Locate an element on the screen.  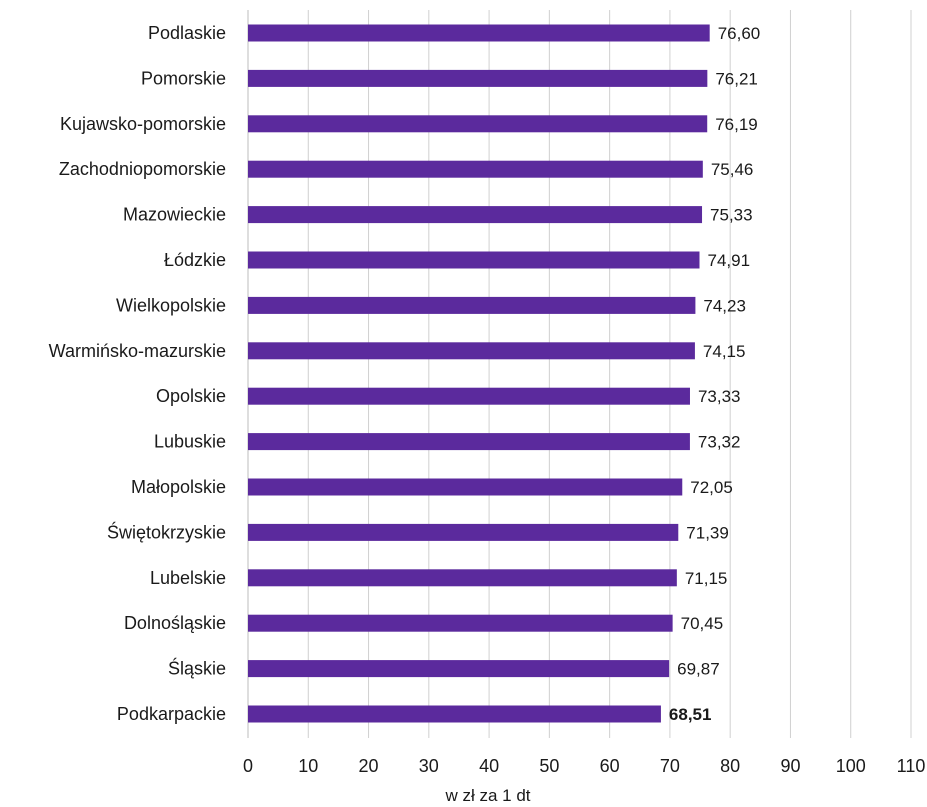
data-label: 73,32 is located at coordinates (719, 442).